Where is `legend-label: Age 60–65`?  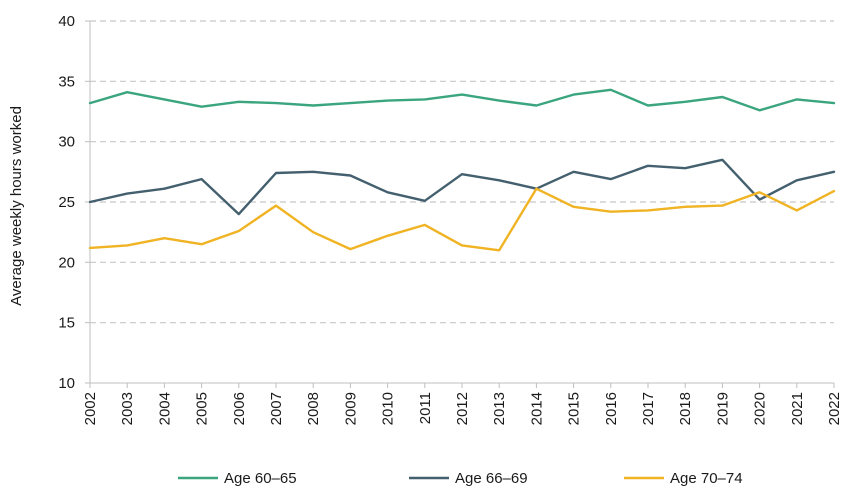
legend-label: Age 60–65 is located at coordinates (260, 478).